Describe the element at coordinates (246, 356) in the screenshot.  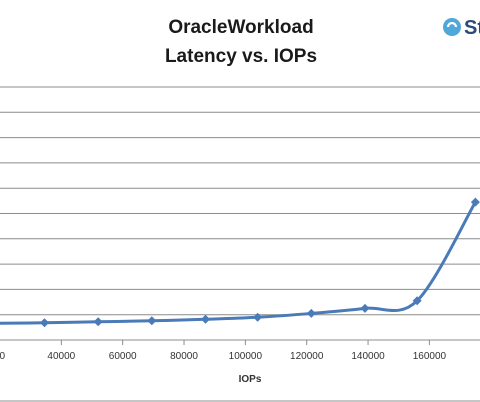
I see `x-tick-label: 100000` at that location.